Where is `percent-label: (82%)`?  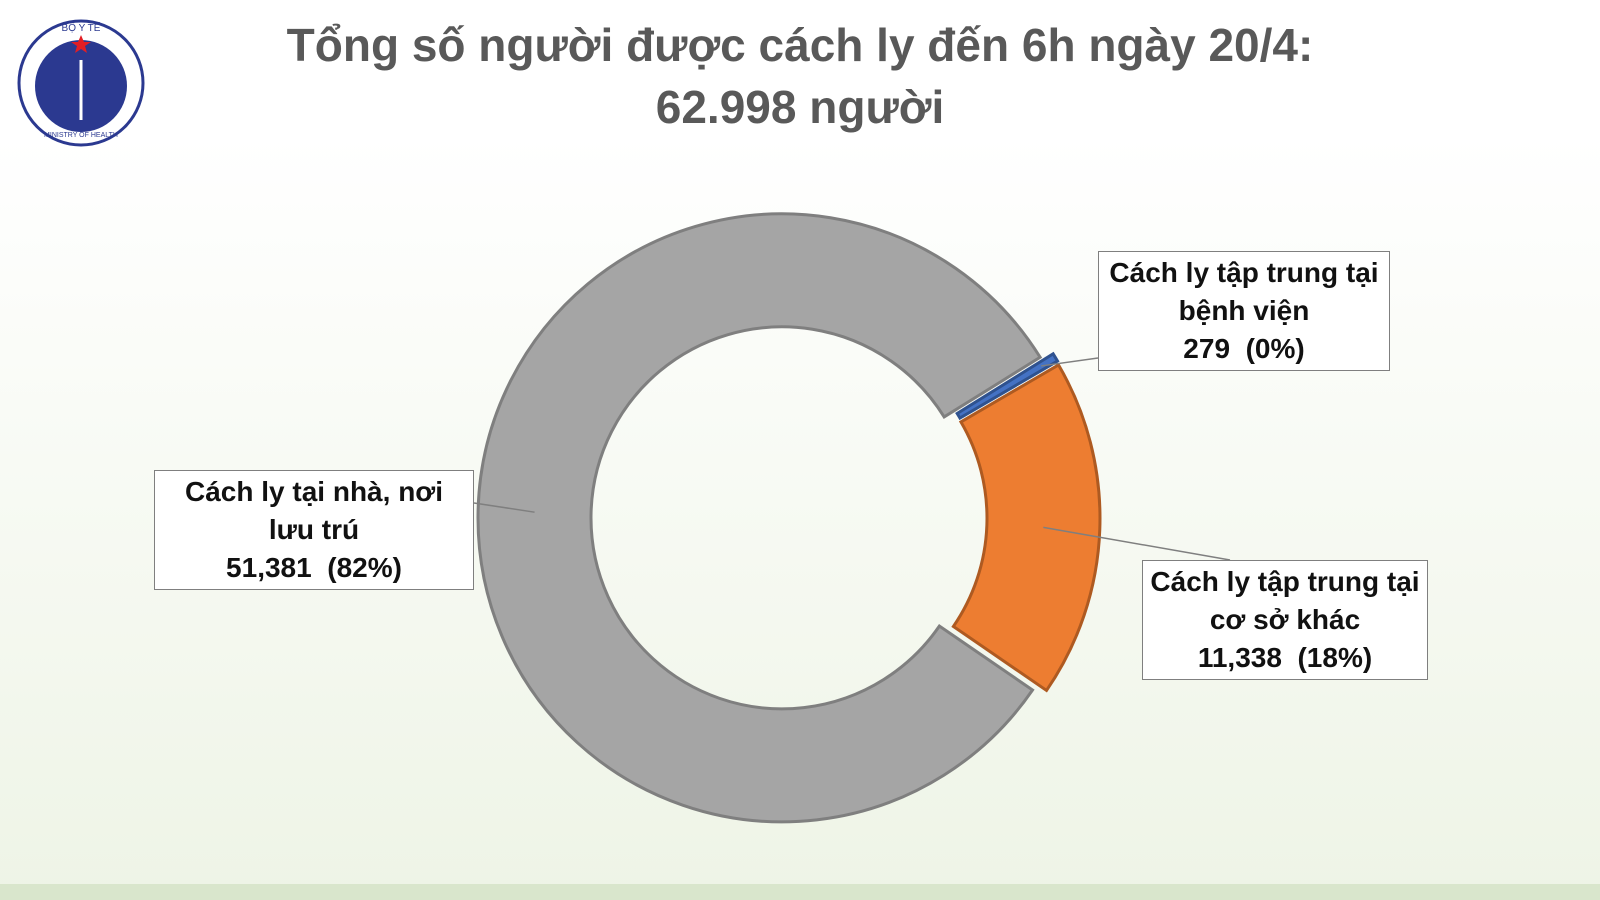
percent-label: (82%) is located at coordinates (364, 567).